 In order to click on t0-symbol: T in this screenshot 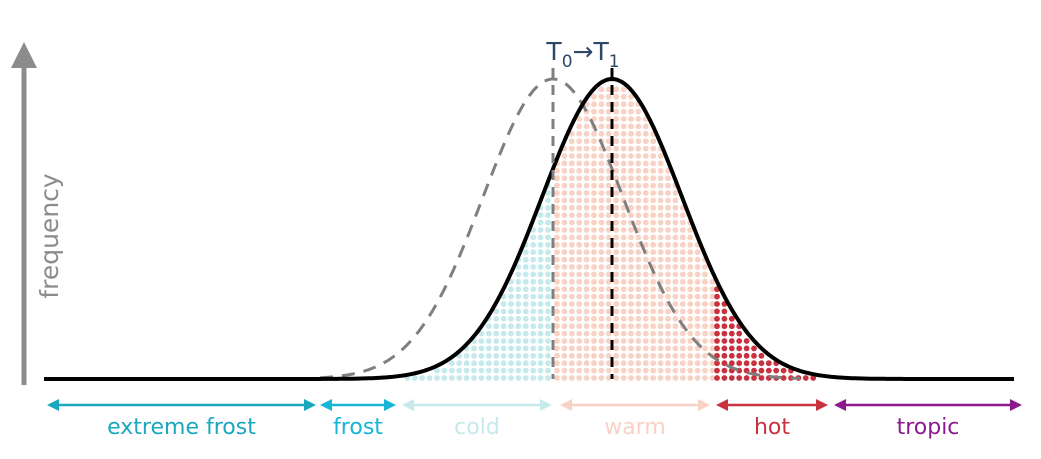, I will do `click(553, 51)`.